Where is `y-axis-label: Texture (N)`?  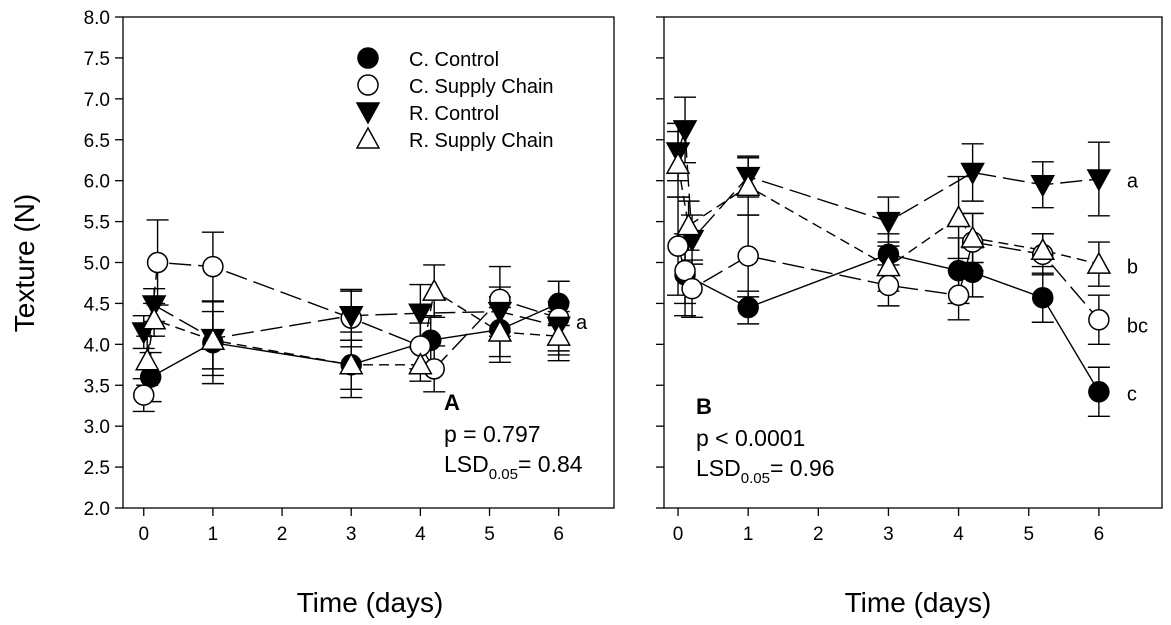 y-axis-label: Texture (N) is located at coordinates (24, 263).